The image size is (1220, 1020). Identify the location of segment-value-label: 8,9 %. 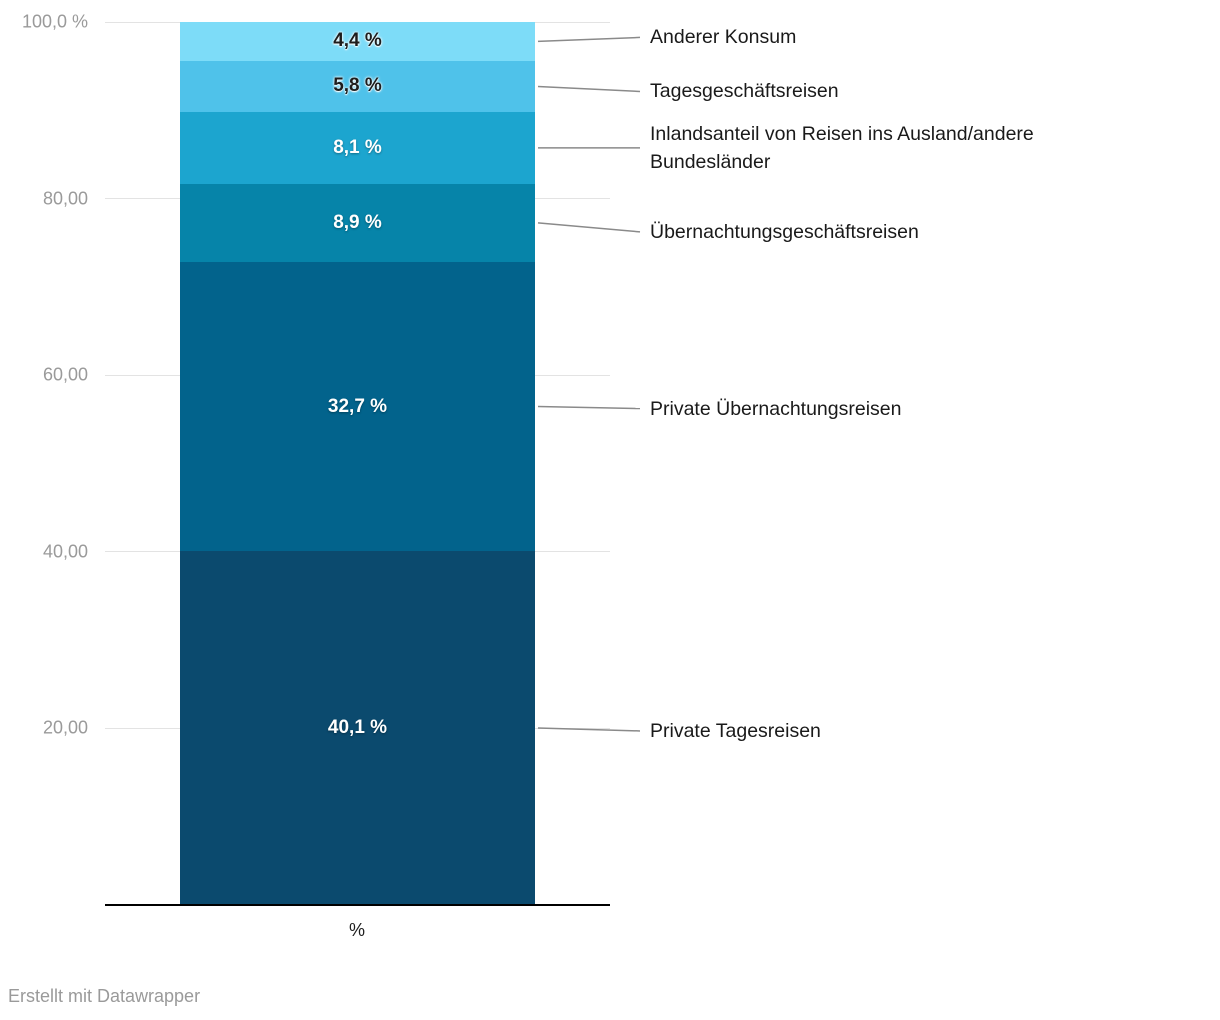
(357, 222).